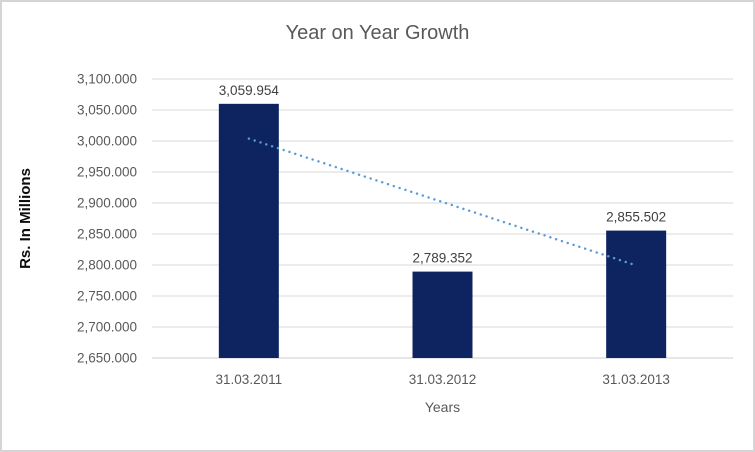 The width and height of the screenshot is (755, 452). I want to click on data-label: 2,789.352, so click(442, 258).